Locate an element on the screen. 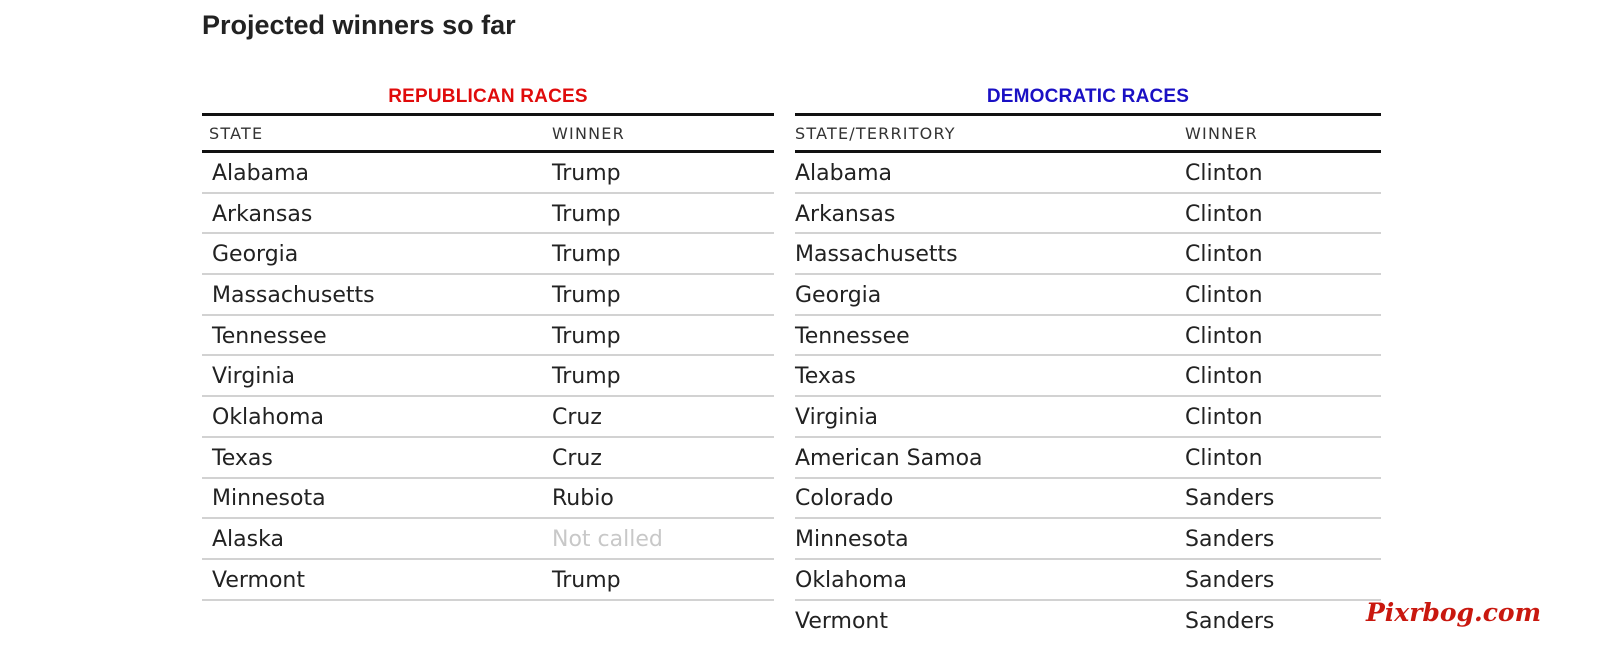  democratic-col-state: STATE/TERRITORY is located at coordinates (875, 133).